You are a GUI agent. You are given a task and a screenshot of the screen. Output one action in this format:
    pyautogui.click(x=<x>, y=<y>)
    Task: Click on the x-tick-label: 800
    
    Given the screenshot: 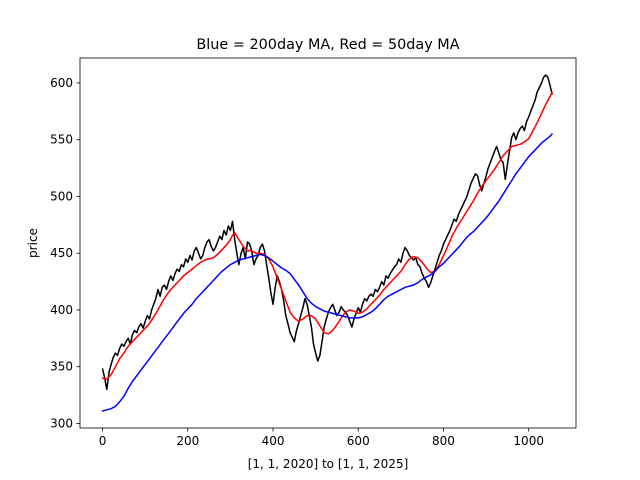 What is the action you would take?
    pyautogui.click(x=443, y=441)
    